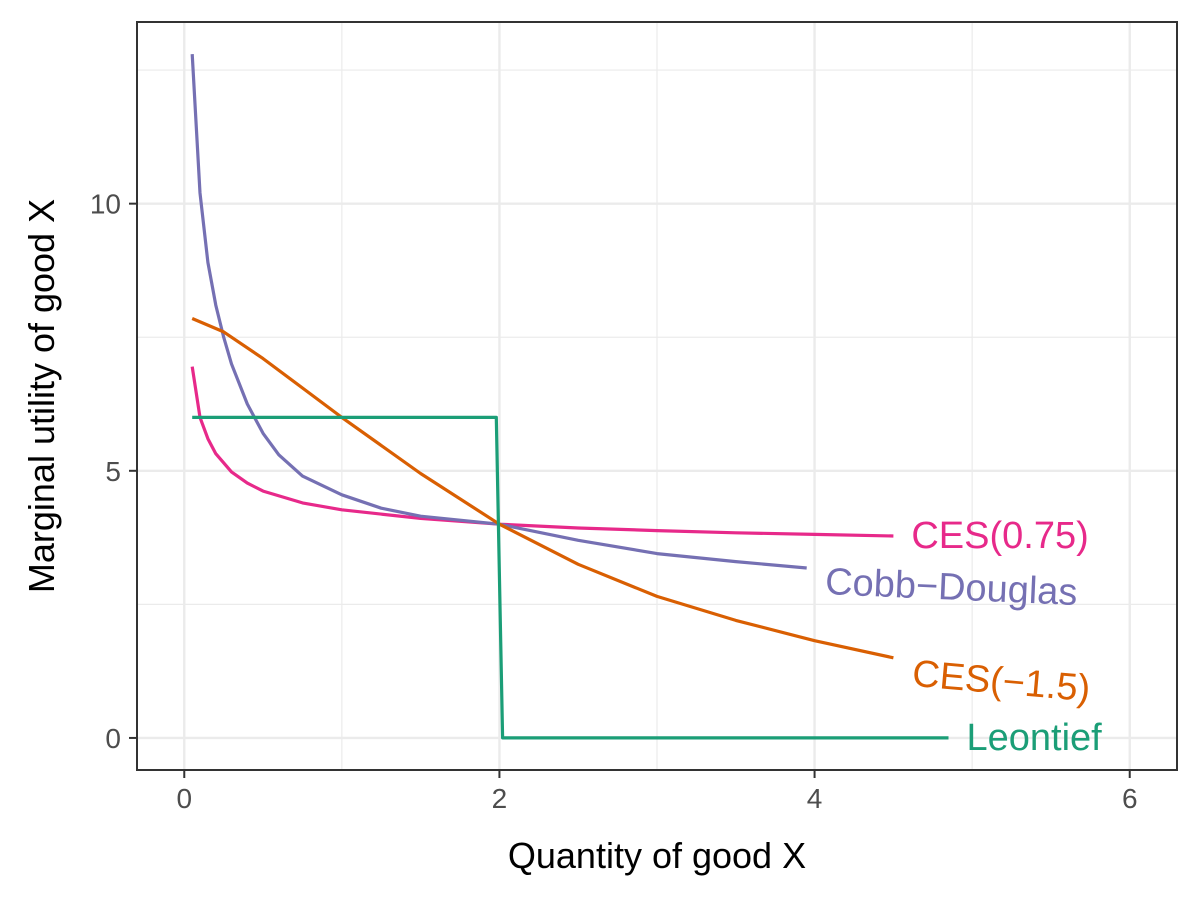 This screenshot has width=1200, height=900. Describe the element at coordinates (999, 536) in the screenshot. I see `series-label-0: CES(0.75)` at that location.